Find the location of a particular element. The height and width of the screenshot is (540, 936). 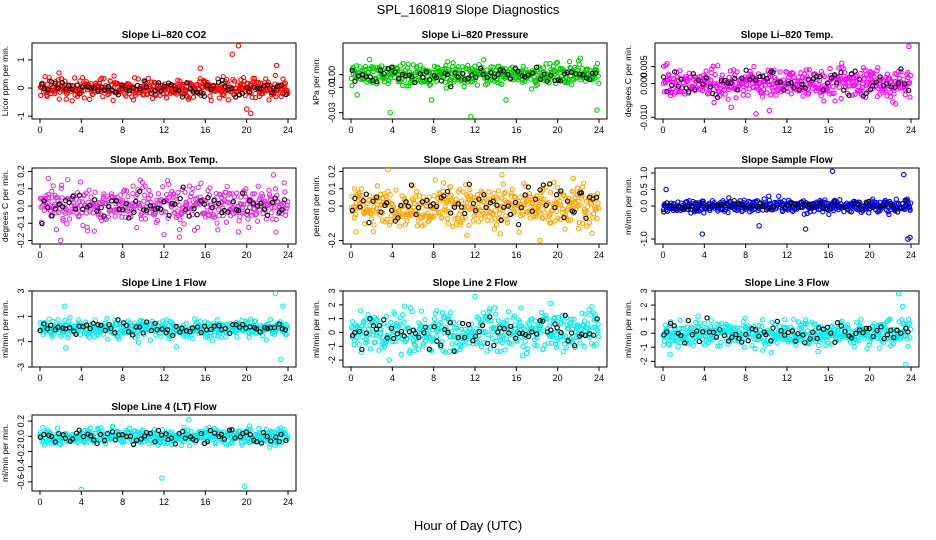

panel-y-label: ml/min per min. is located at coordinates (628, 206).